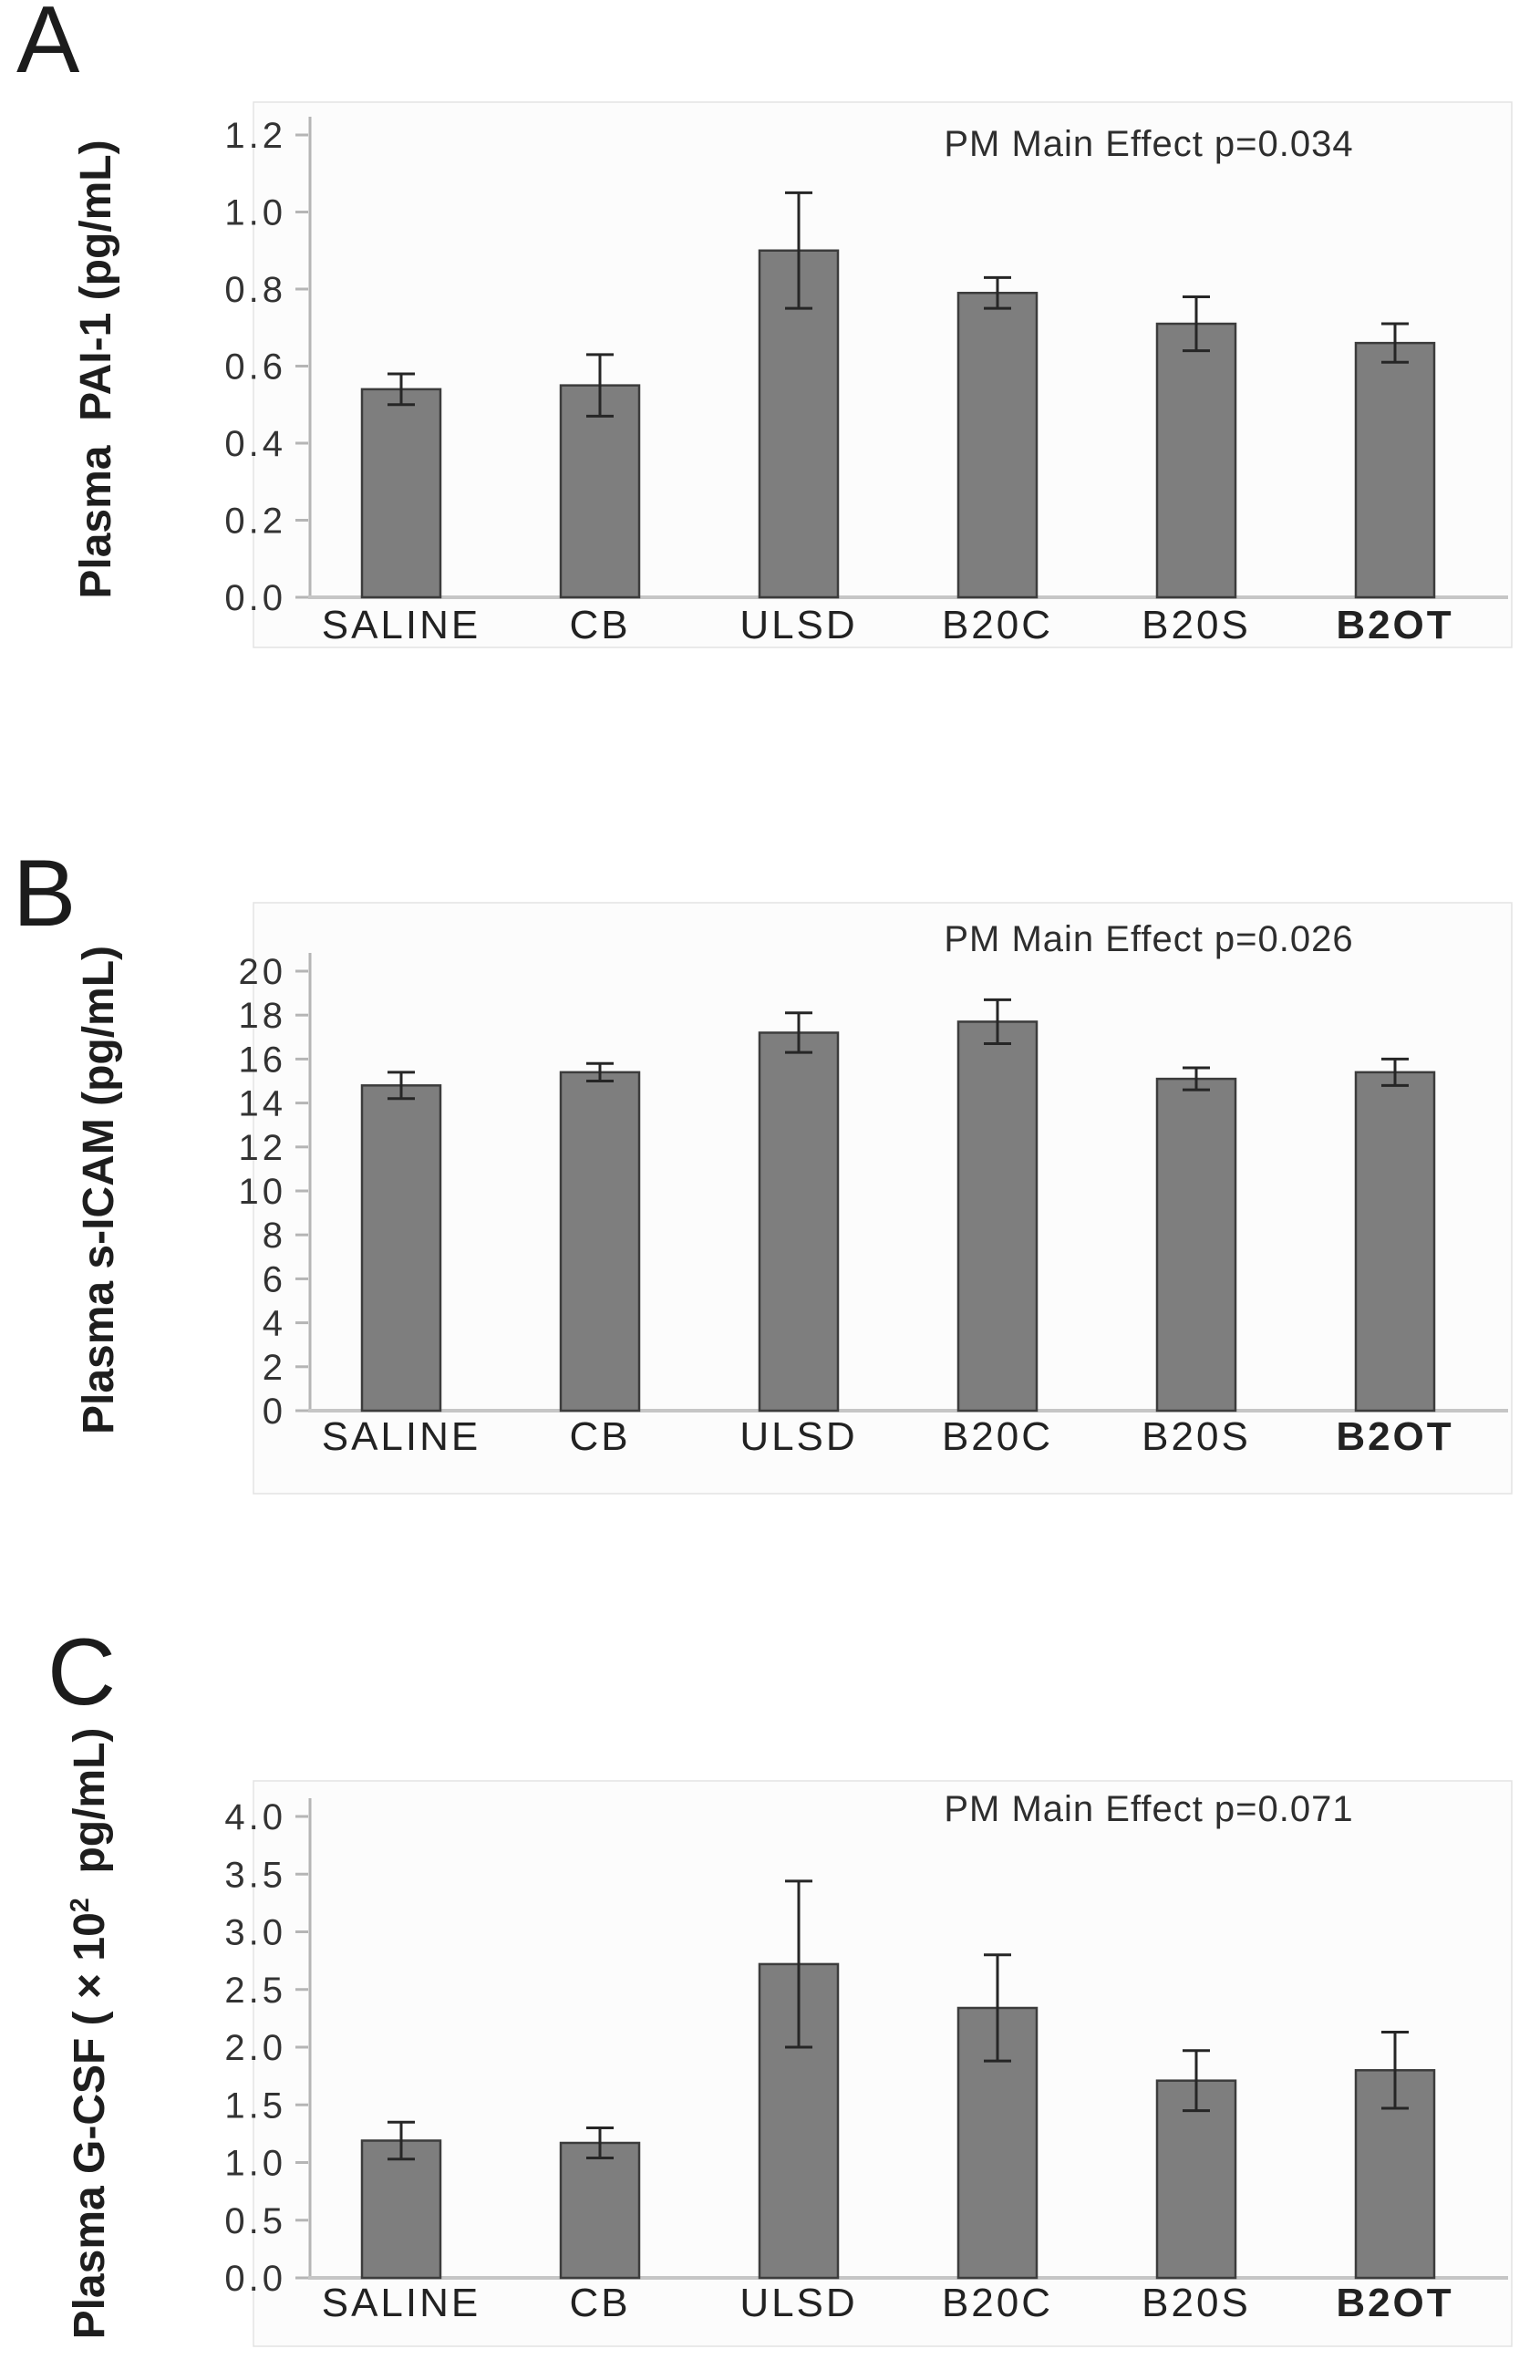 The height and width of the screenshot is (2380, 1540). I want to click on panel-b-letter: B, so click(45, 894).